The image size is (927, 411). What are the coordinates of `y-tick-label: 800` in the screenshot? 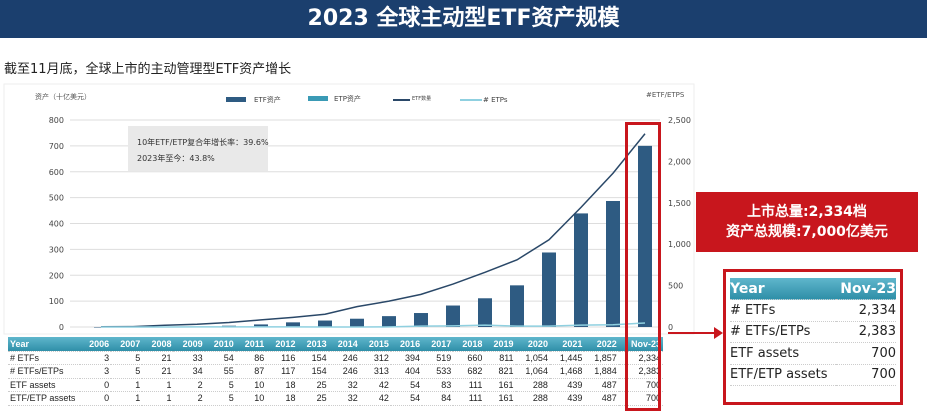 It's located at (56, 120).